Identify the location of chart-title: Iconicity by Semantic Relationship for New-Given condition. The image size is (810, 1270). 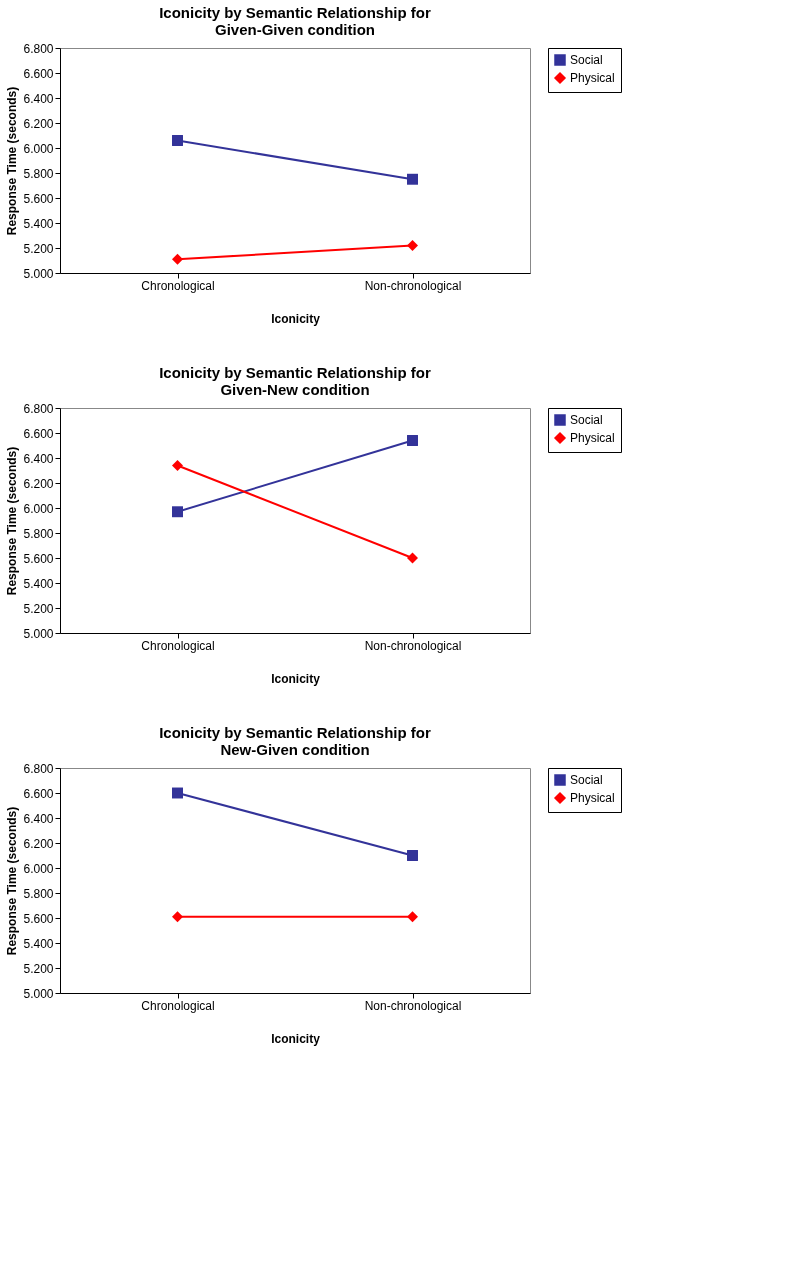
(295, 741).